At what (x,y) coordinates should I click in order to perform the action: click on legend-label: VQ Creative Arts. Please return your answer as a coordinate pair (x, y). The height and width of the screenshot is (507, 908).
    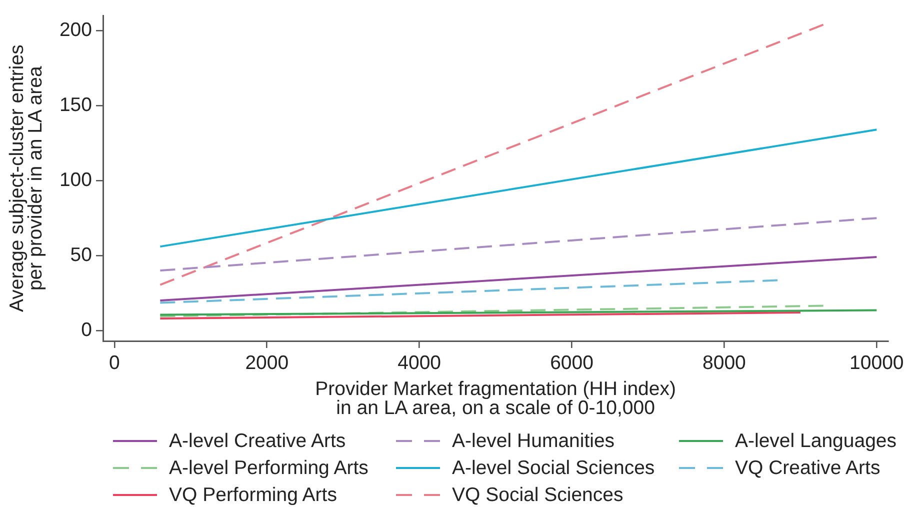
    Looking at the image, I should click on (807, 468).